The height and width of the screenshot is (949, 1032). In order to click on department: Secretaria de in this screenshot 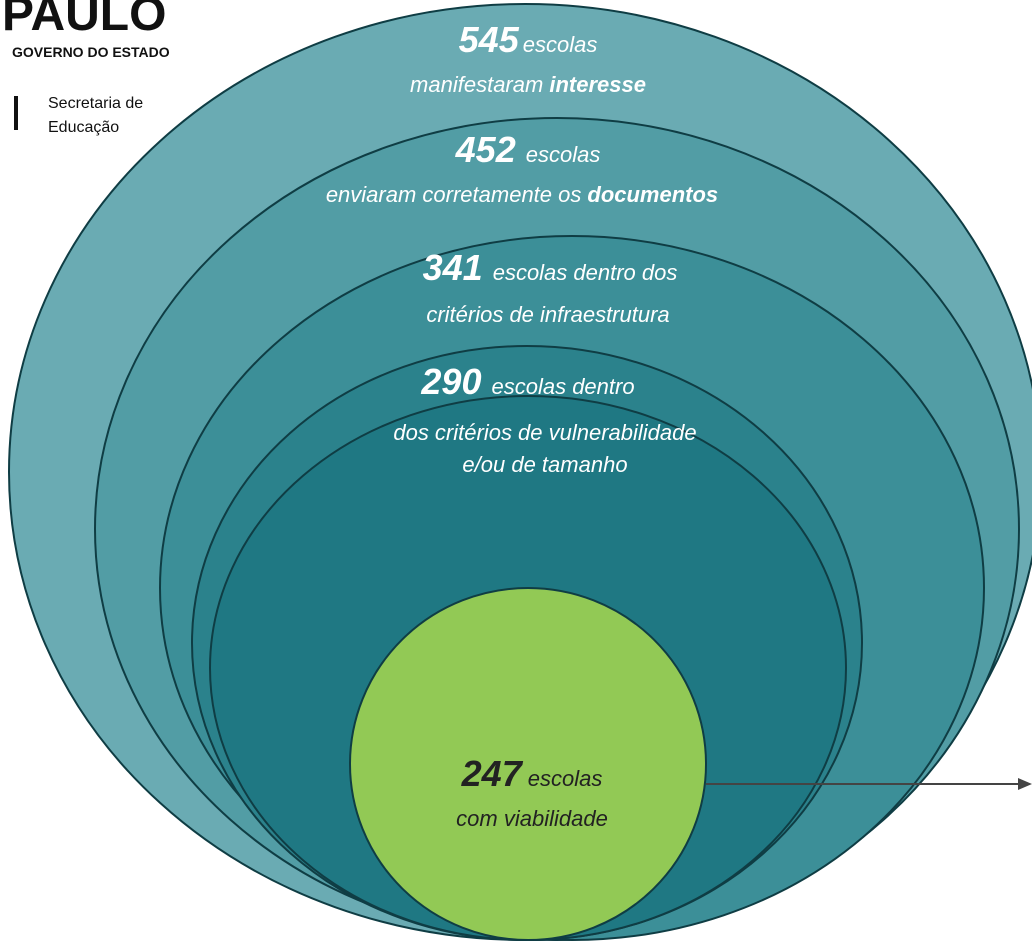, I will do `click(95, 103)`.